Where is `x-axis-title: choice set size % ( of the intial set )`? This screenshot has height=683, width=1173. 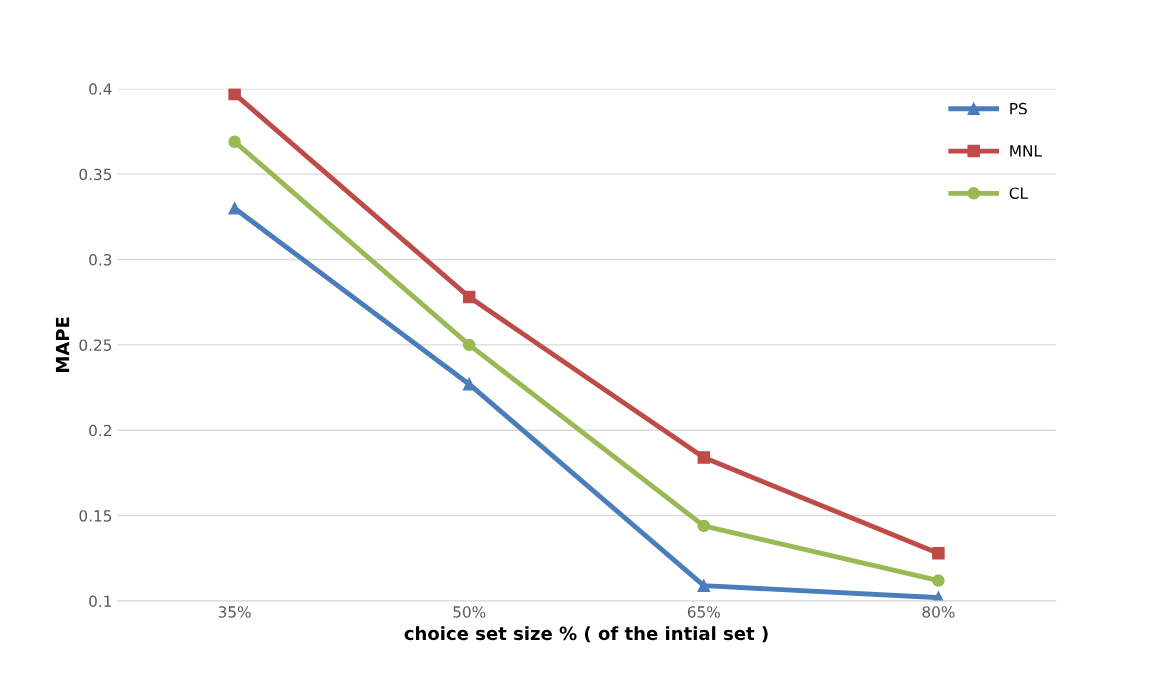 x-axis-title: choice set size % ( of the intial set ) is located at coordinates (586, 634).